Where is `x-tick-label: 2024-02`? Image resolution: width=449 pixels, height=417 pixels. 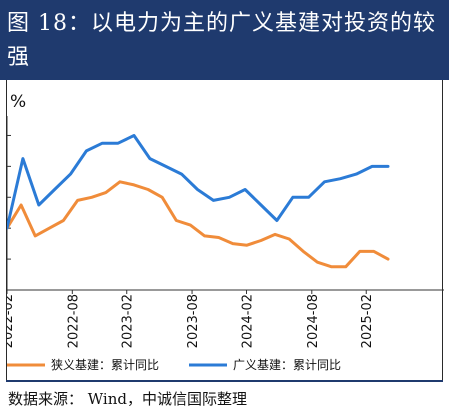 x-tick-label: 2024-02 is located at coordinates (247, 321).